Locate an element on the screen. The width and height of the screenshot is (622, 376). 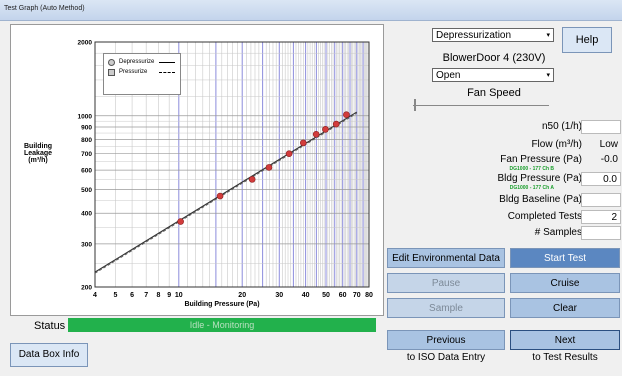
x-tick-label: 10 is located at coordinates (179, 295).